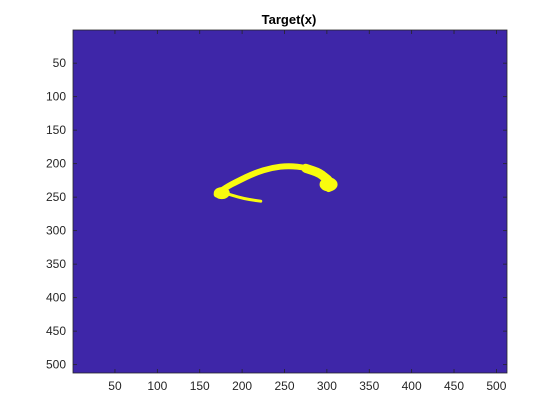 The height and width of the screenshot is (420, 560). I want to click on y-tick-label: 50, so click(60, 63).